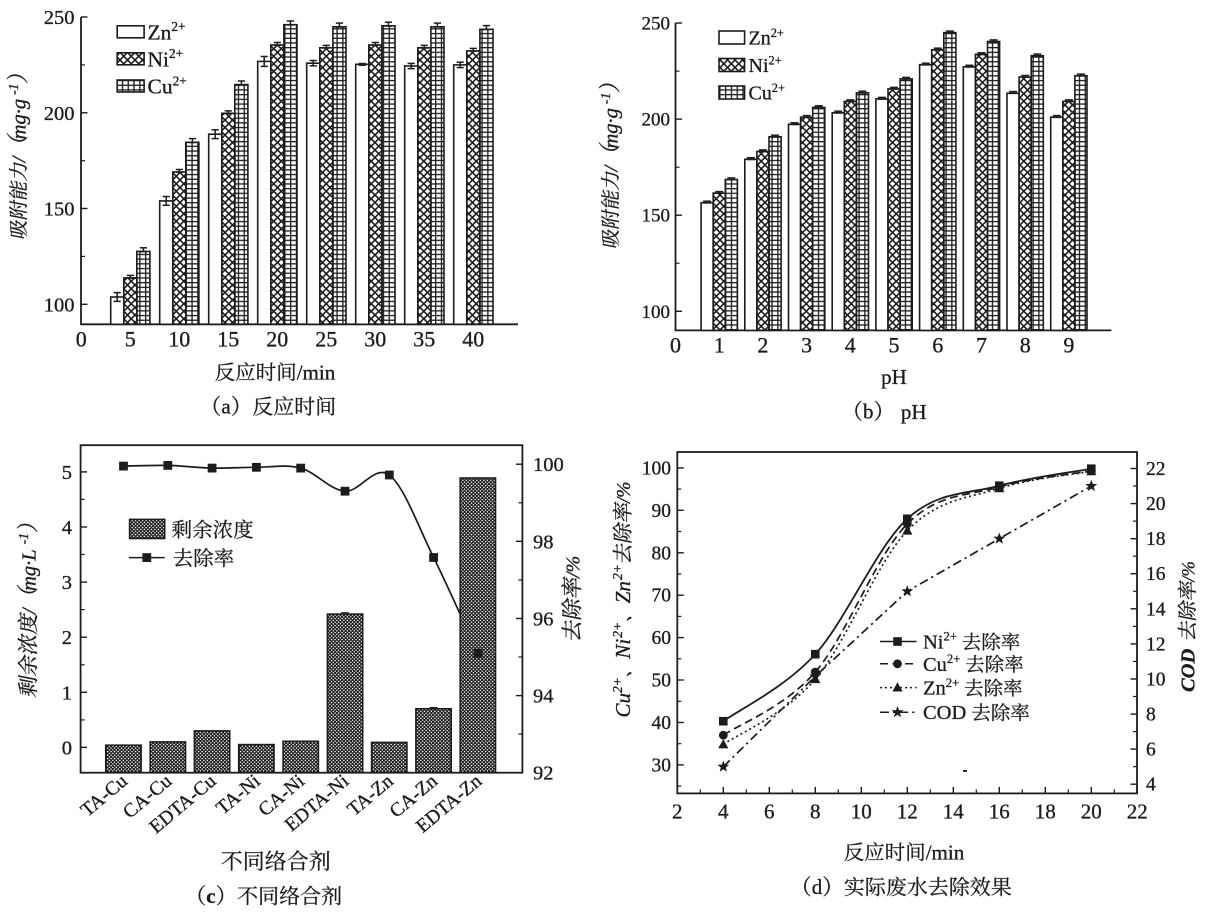  I want to click on svg-text: COD, so click(1189, 670).